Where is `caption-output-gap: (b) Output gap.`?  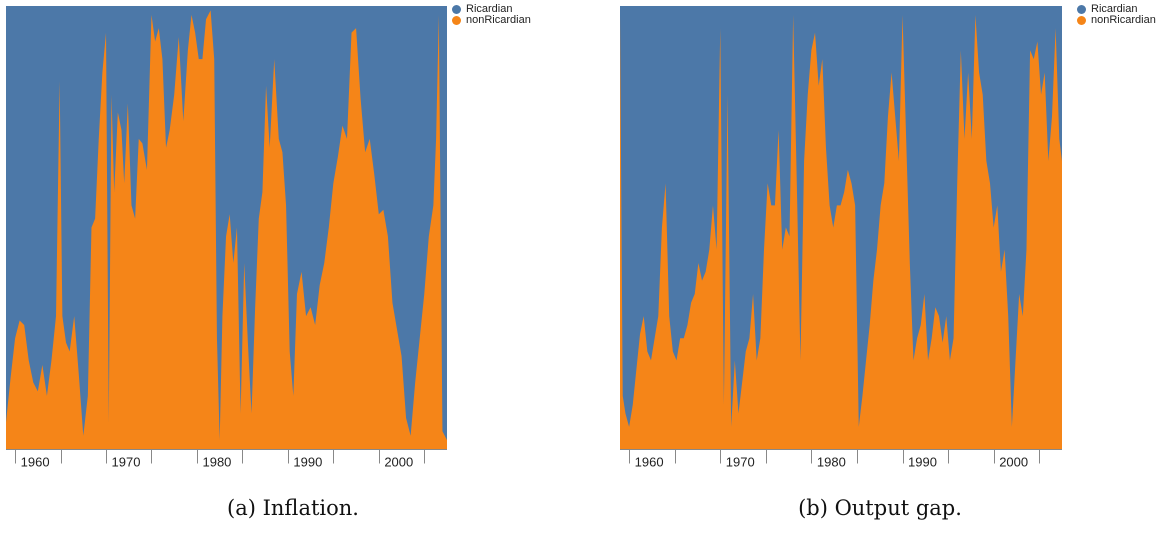 caption-output-gap: (b) Output gap. is located at coordinates (880, 508).